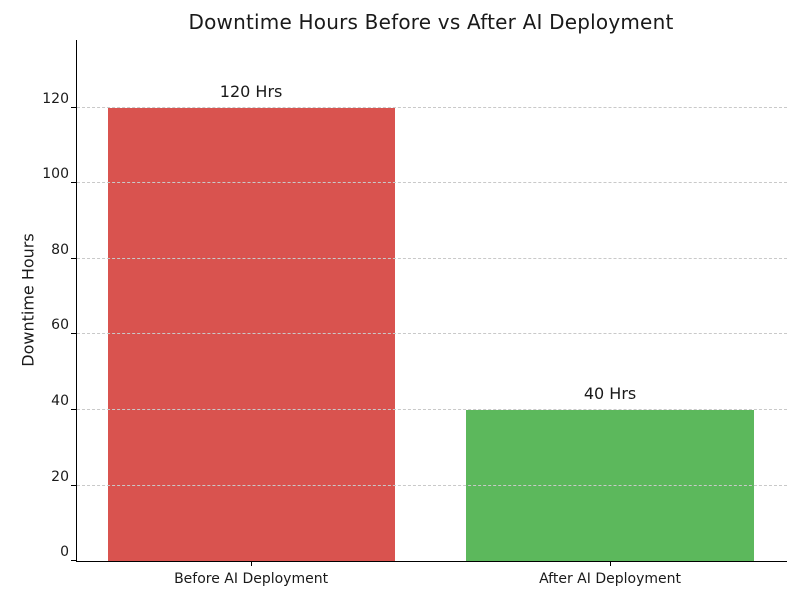 This screenshot has width=800, height=600. Describe the element at coordinates (610, 579) in the screenshot. I see `x-tick-label-after-ai-deployment: After AI Deployment` at that location.